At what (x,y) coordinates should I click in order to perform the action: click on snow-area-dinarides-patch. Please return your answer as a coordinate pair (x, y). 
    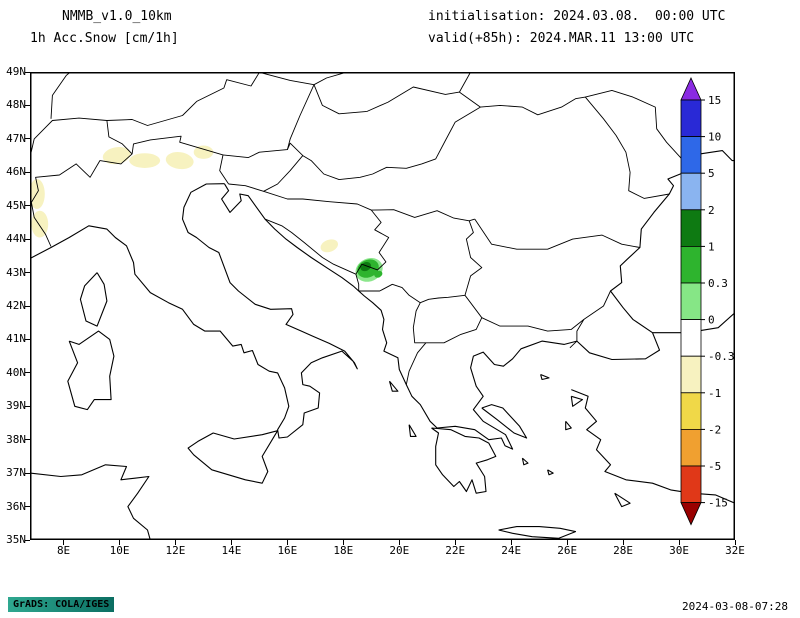
    Looking at the image, I should click on (329, 246).